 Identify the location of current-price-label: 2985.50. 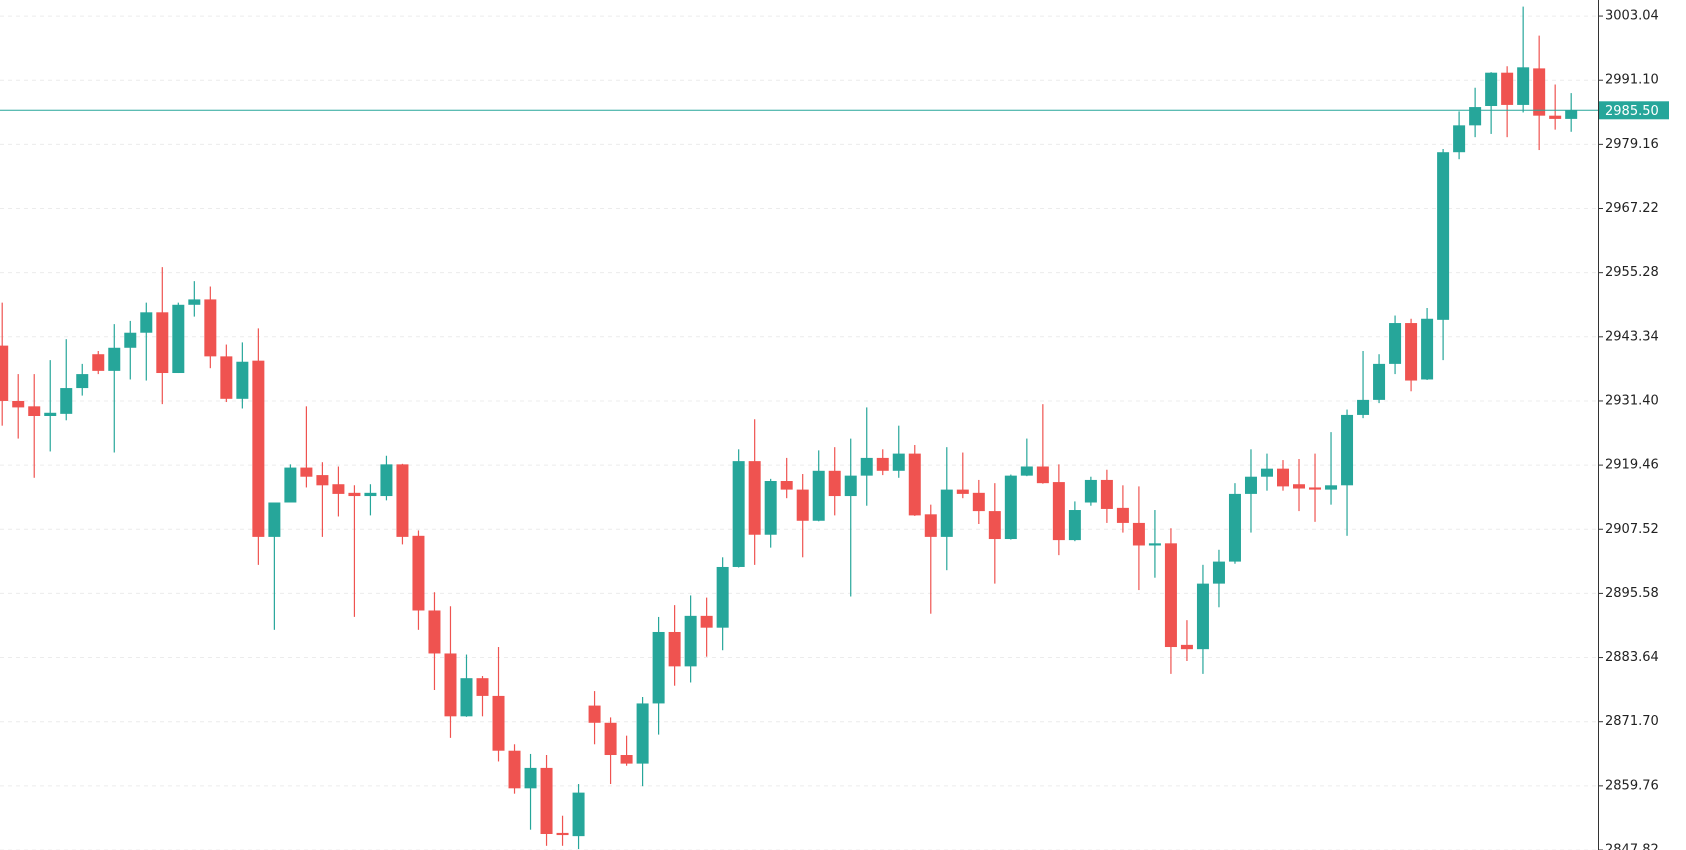
(1632, 111).